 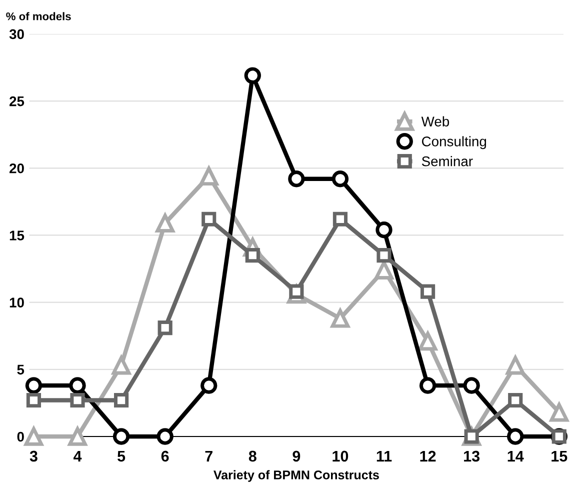 What do you see at coordinates (17, 235) in the screenshot?
I see `y-tick-label: 15` at bounding box center [17, 235].